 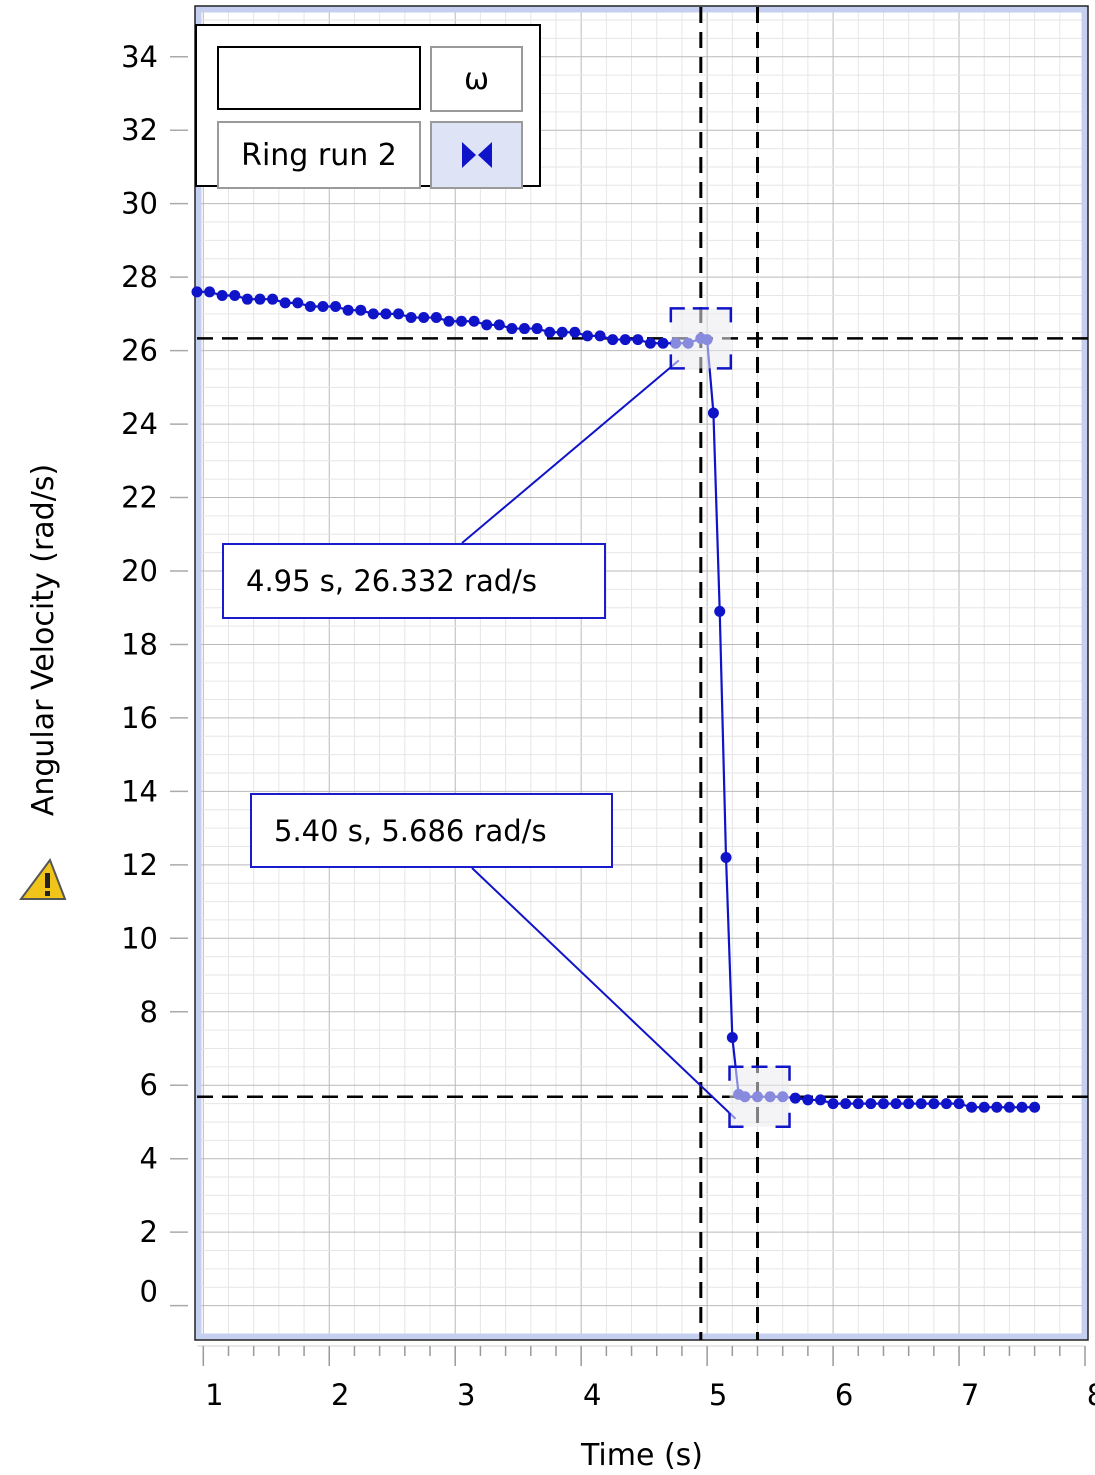 What do you see at coordinates (466, 1395) in the screenshot?
I see `x-tick-label: 3` at bounding box center [466, 1395].